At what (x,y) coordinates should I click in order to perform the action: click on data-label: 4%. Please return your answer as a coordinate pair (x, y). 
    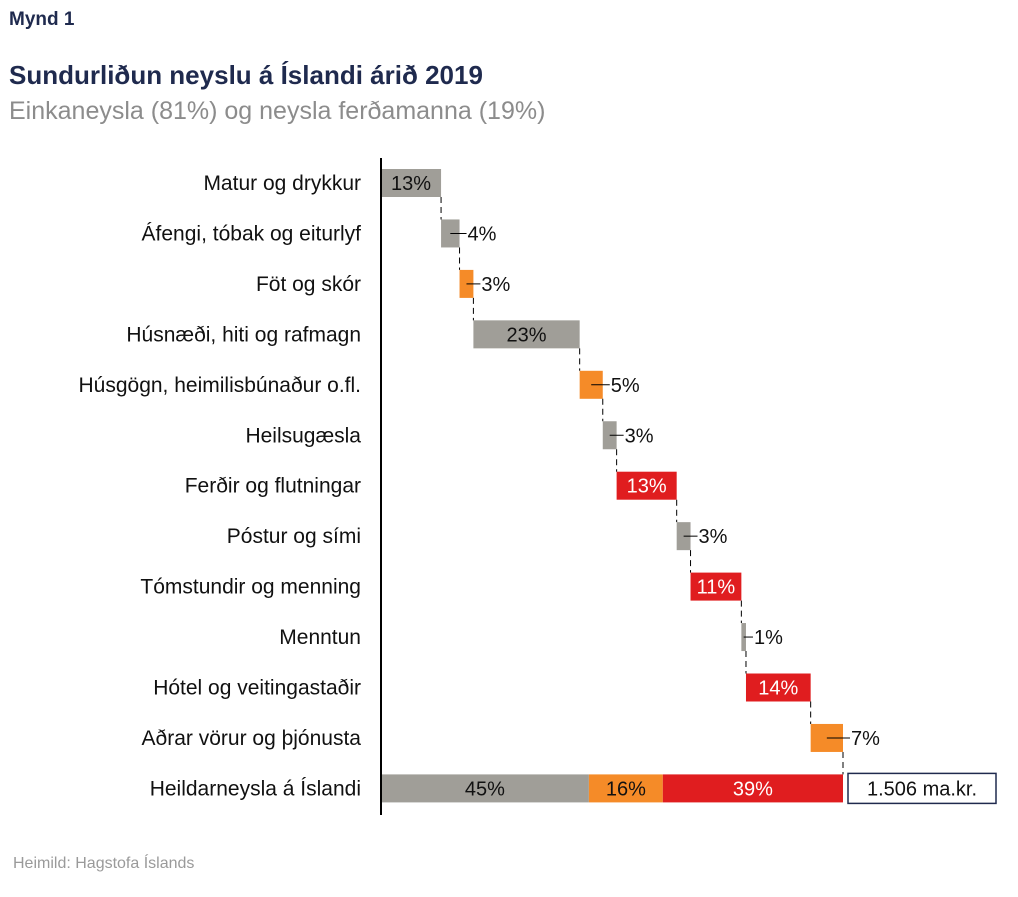
    Looking at the image, I should click on (482, 234).